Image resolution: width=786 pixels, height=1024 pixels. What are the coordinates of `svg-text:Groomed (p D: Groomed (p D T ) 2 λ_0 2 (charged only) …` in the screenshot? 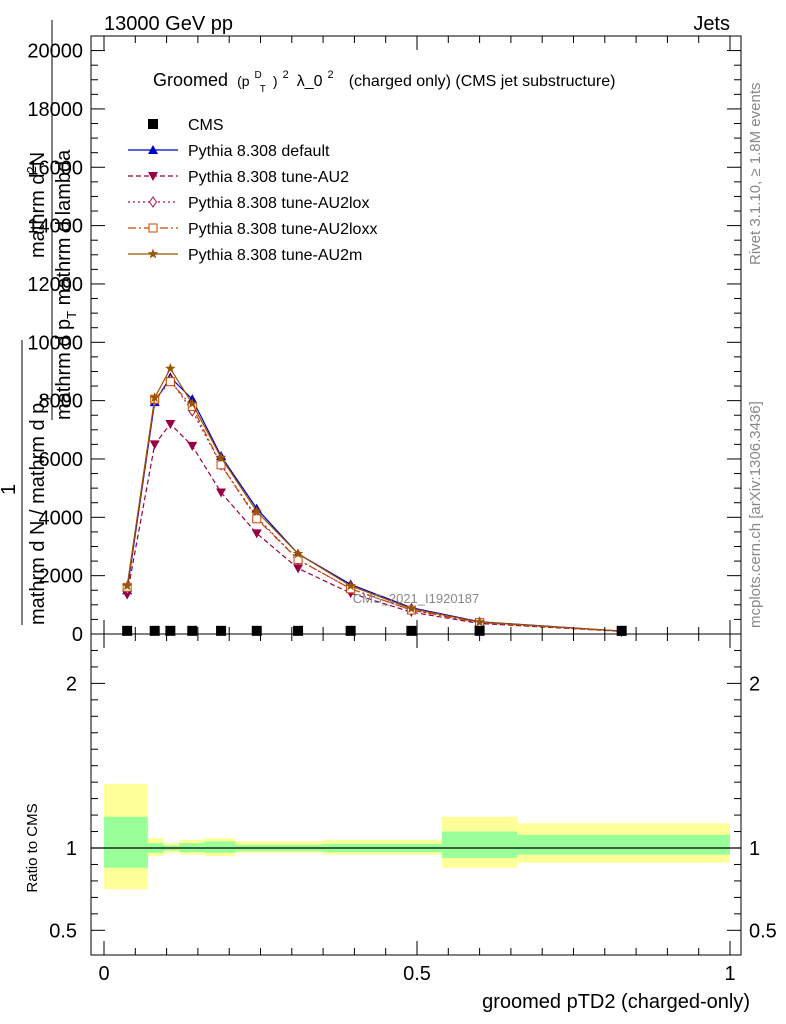 It's located at (384, 79).